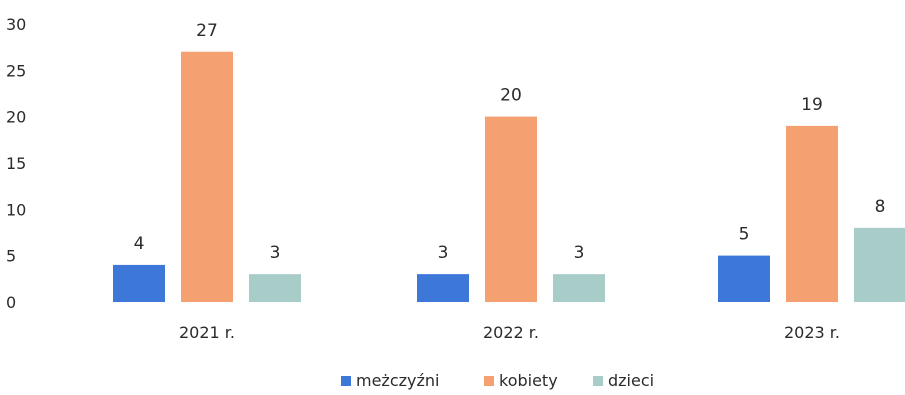 The image size is (905, 395). What do you see at coordinates (443, 288) in the screenshot?
I see `bar-meżczyźni-2022 r.` at bounding box center [443, 288].